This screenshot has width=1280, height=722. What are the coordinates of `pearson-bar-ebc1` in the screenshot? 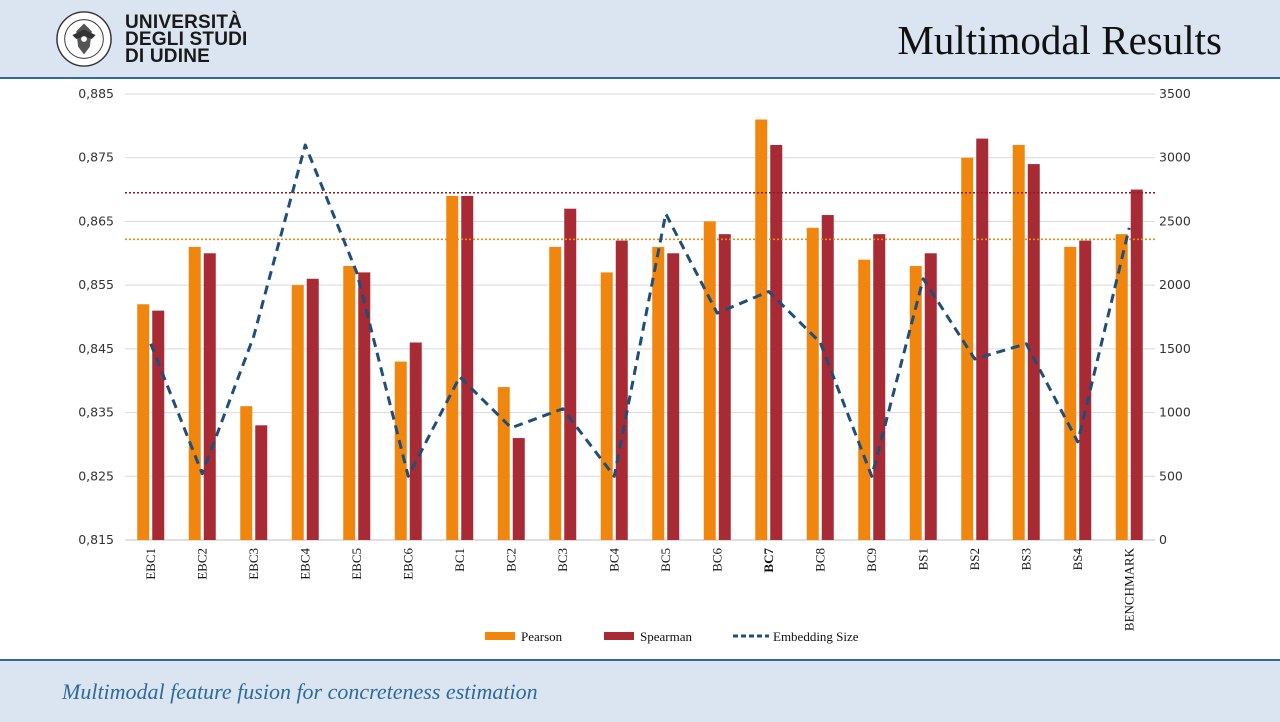 It's located at (143, 422).